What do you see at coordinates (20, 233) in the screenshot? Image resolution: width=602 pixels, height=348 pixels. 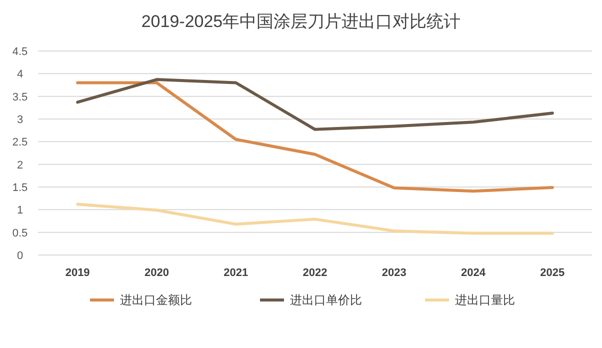 I see `ytick: 0.5` at bounding box center [20, 233].